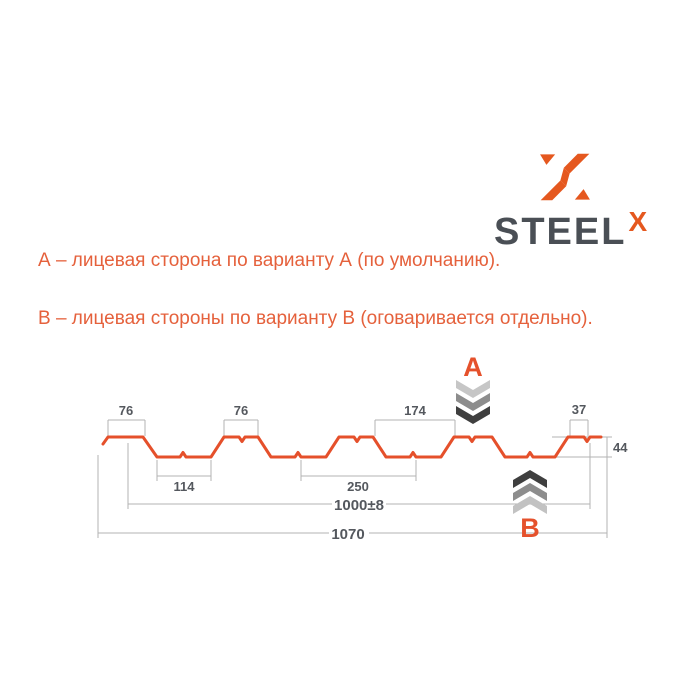  What do you see at coordinates (560, 232) in the screenshot?
I see `brand-name: STEEL` at bounding box center [560, 232].